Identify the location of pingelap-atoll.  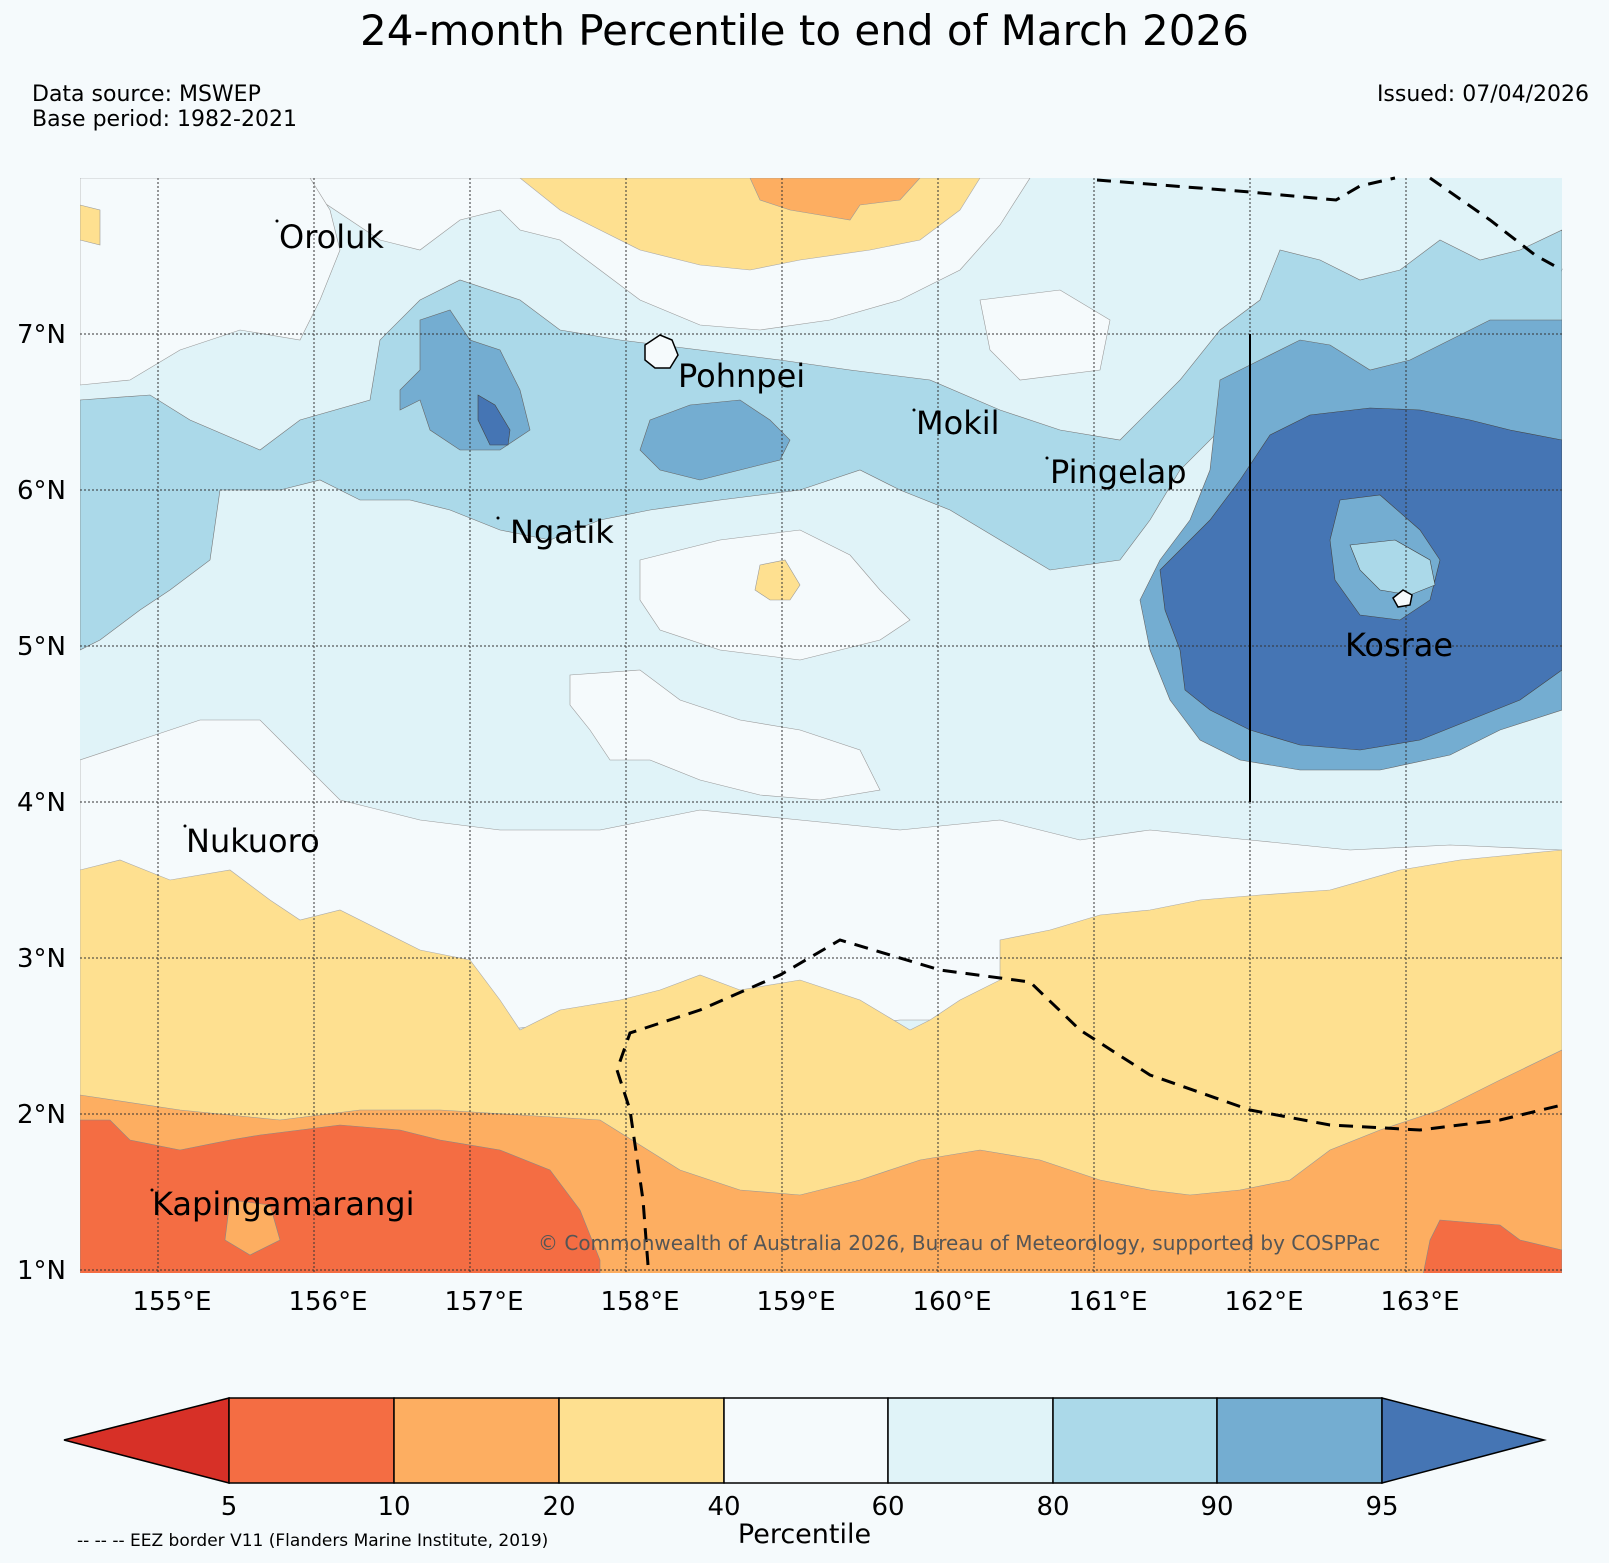
(1047, 458).